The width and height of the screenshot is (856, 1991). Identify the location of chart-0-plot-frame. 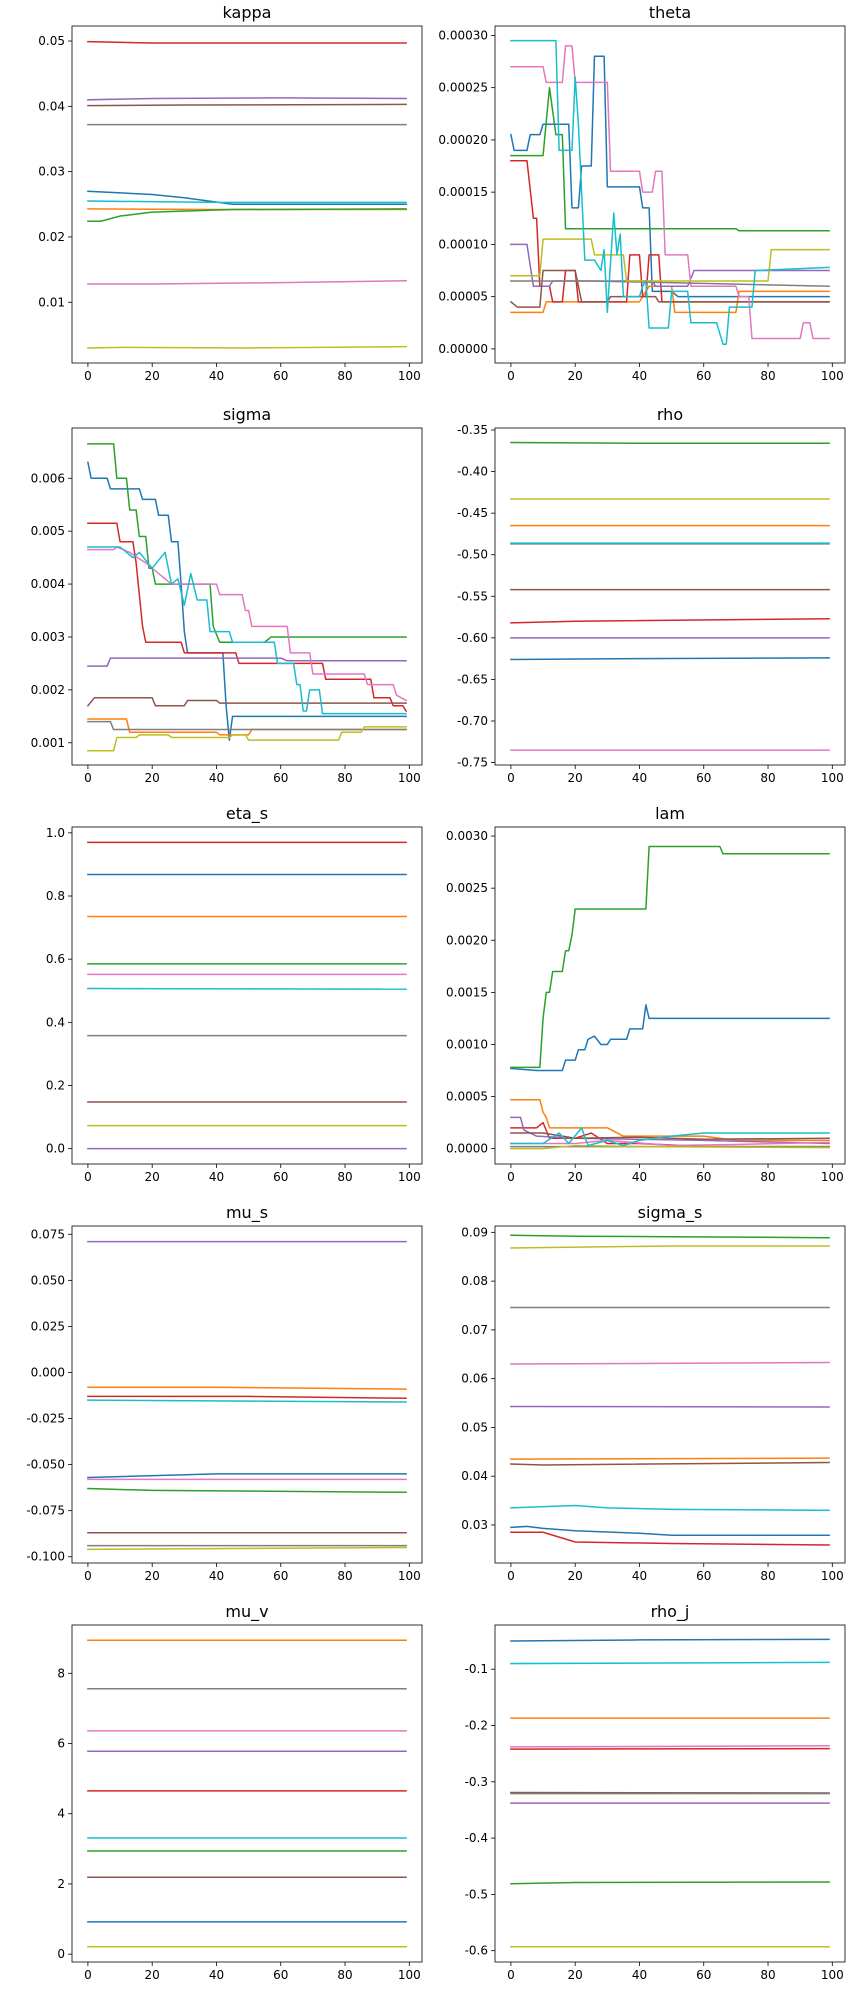
(247, 194).